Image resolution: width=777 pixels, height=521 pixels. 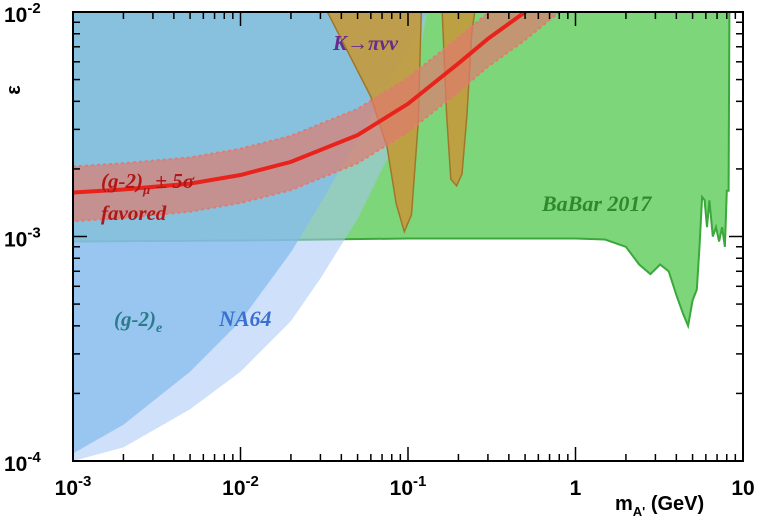 What do you see at coordinates (73, 486) in the screenshot?
I see `x-tick-label: 10⁻³` at bounding box center [73, 486].